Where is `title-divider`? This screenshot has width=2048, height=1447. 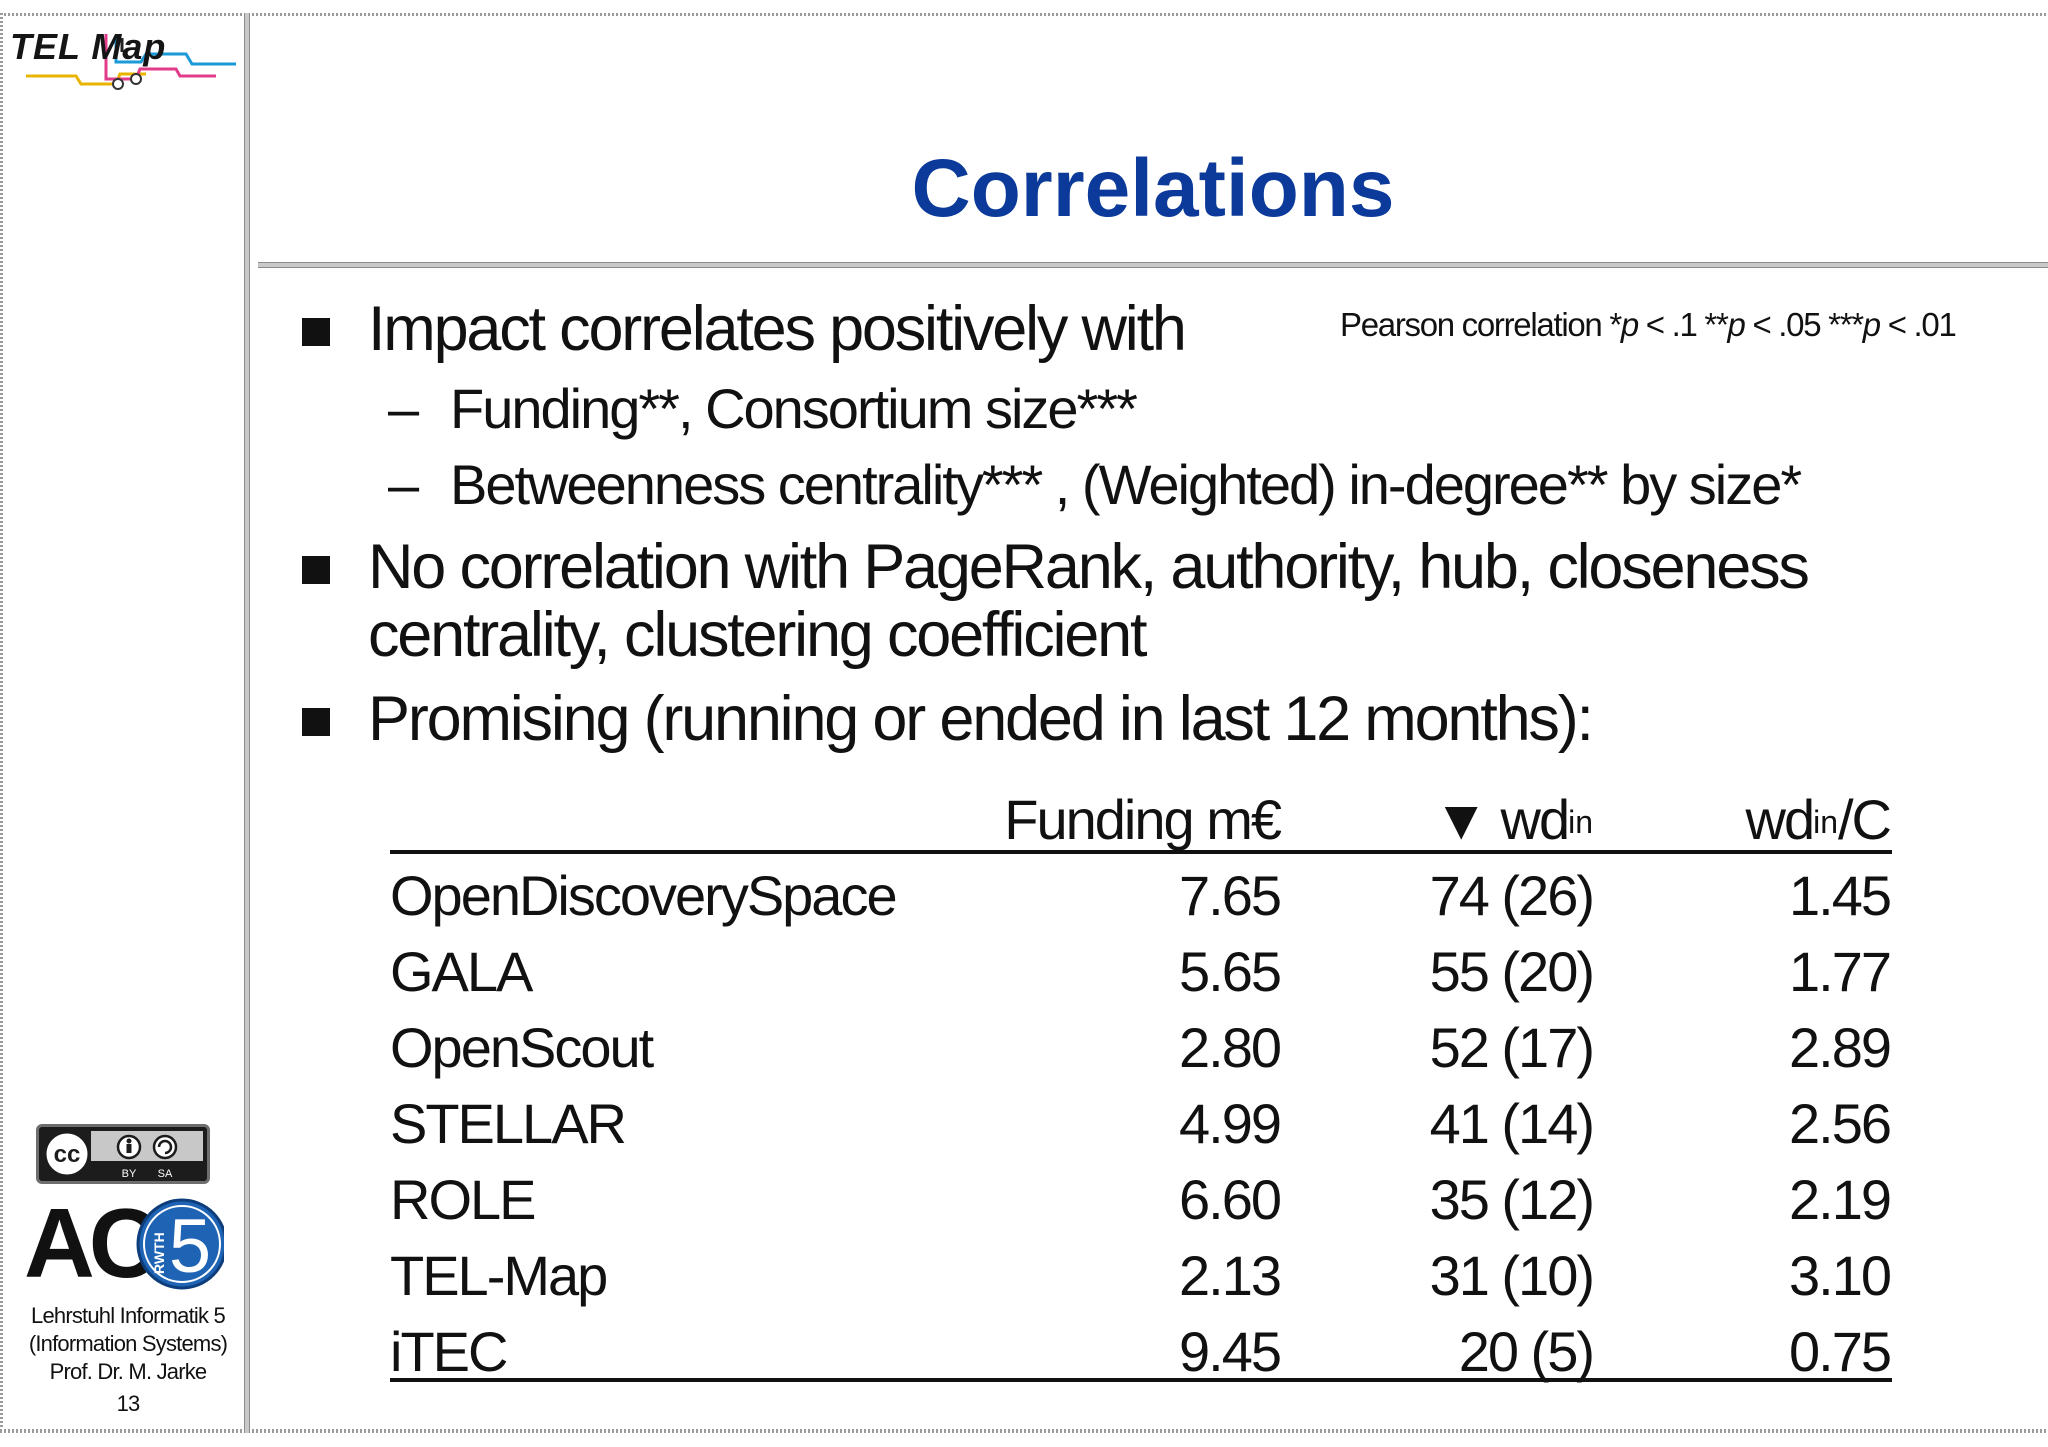
title-divider is located at coordinates (1153, 265).